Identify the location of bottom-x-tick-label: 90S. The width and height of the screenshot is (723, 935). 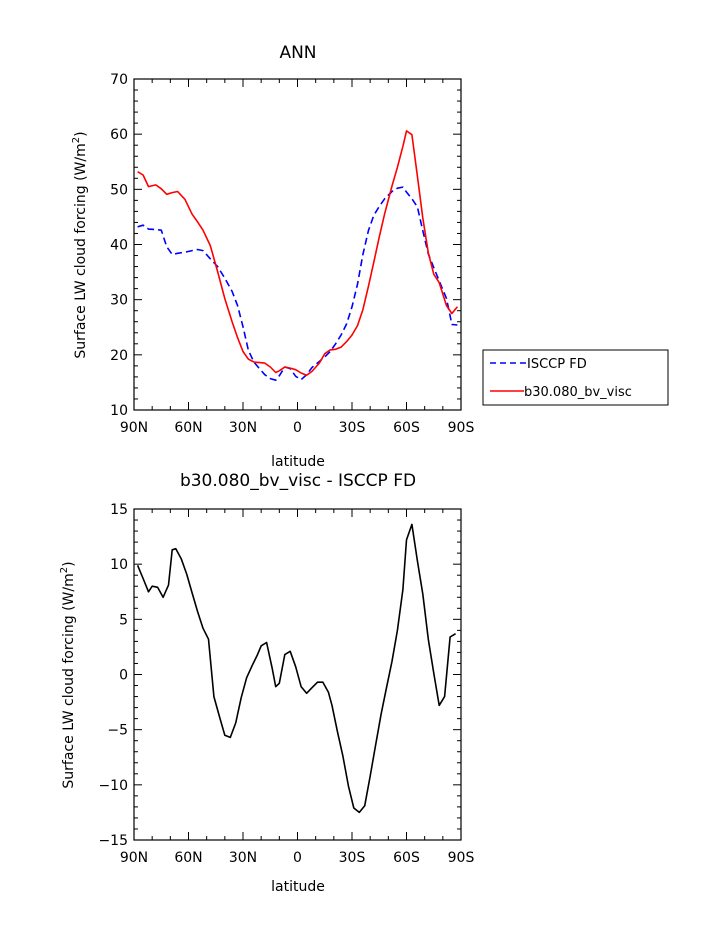
(461, 858).